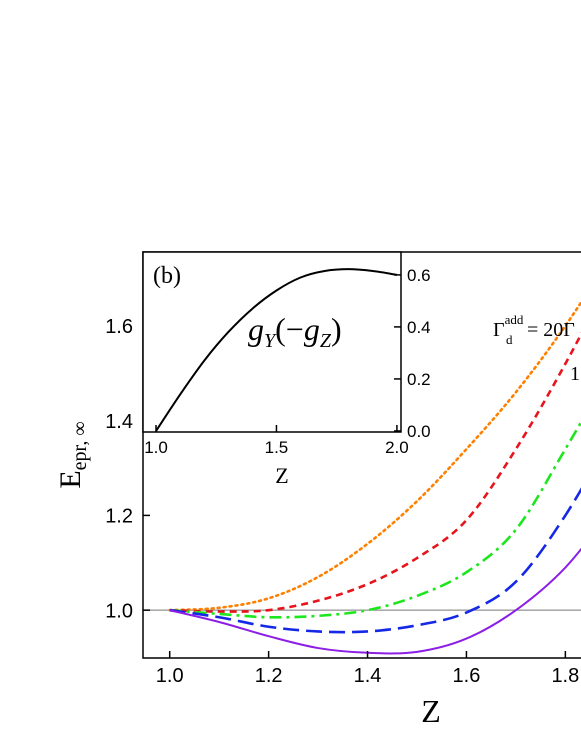 The height and width of the screenshot is (752, 581). What do you see at coordinates (167, 276) in the screenshot?
I see `panel-label: (b)` at bounding box center [167, 276].